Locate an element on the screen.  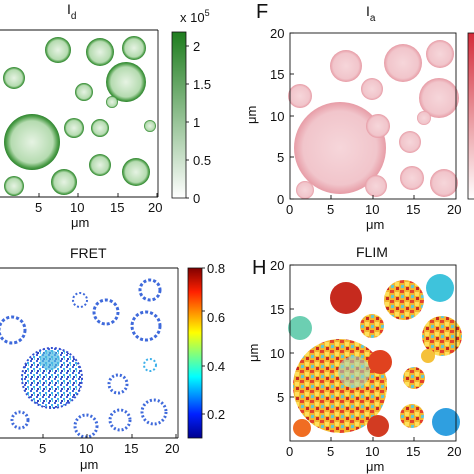
acceptor-cells-image is located at coordinates (373, 119).